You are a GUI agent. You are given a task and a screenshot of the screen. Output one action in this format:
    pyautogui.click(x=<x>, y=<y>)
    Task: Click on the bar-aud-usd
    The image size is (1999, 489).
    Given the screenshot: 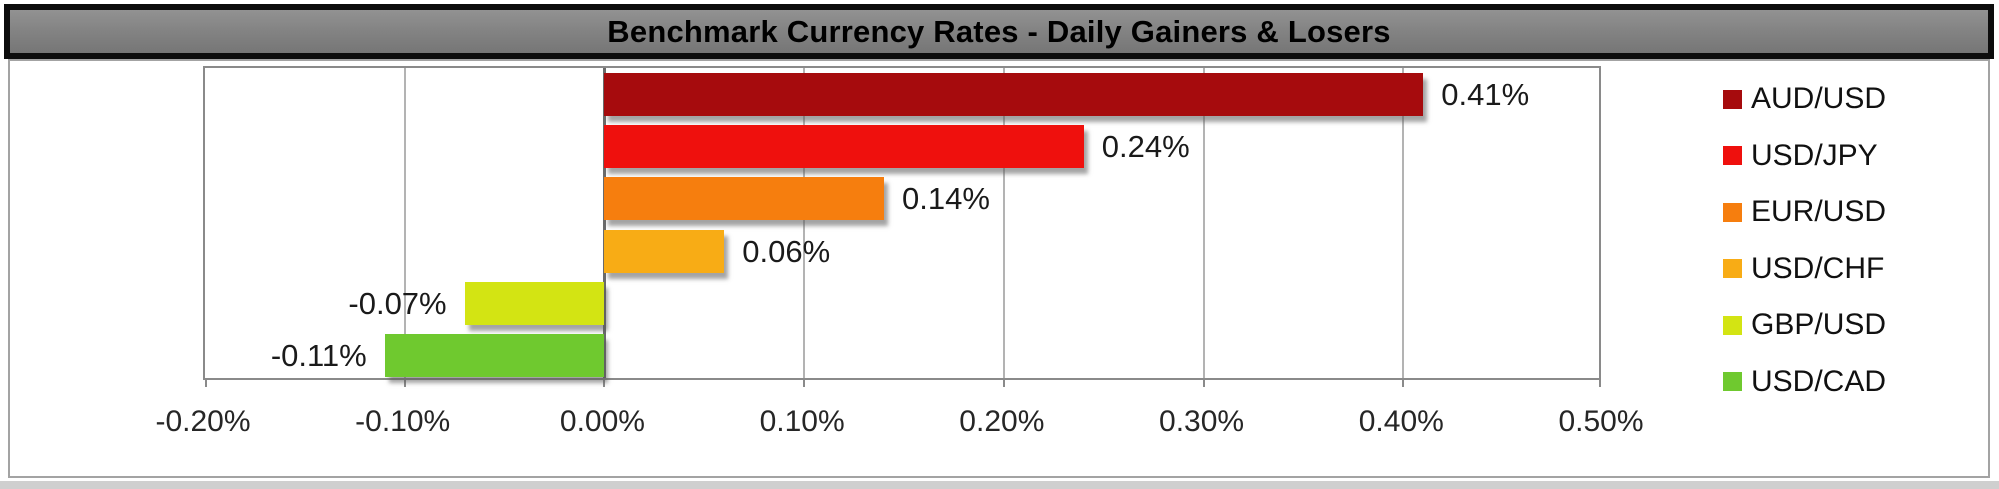 What is the action you would take?
    pyautogui.click(x=1014, y=94)
    